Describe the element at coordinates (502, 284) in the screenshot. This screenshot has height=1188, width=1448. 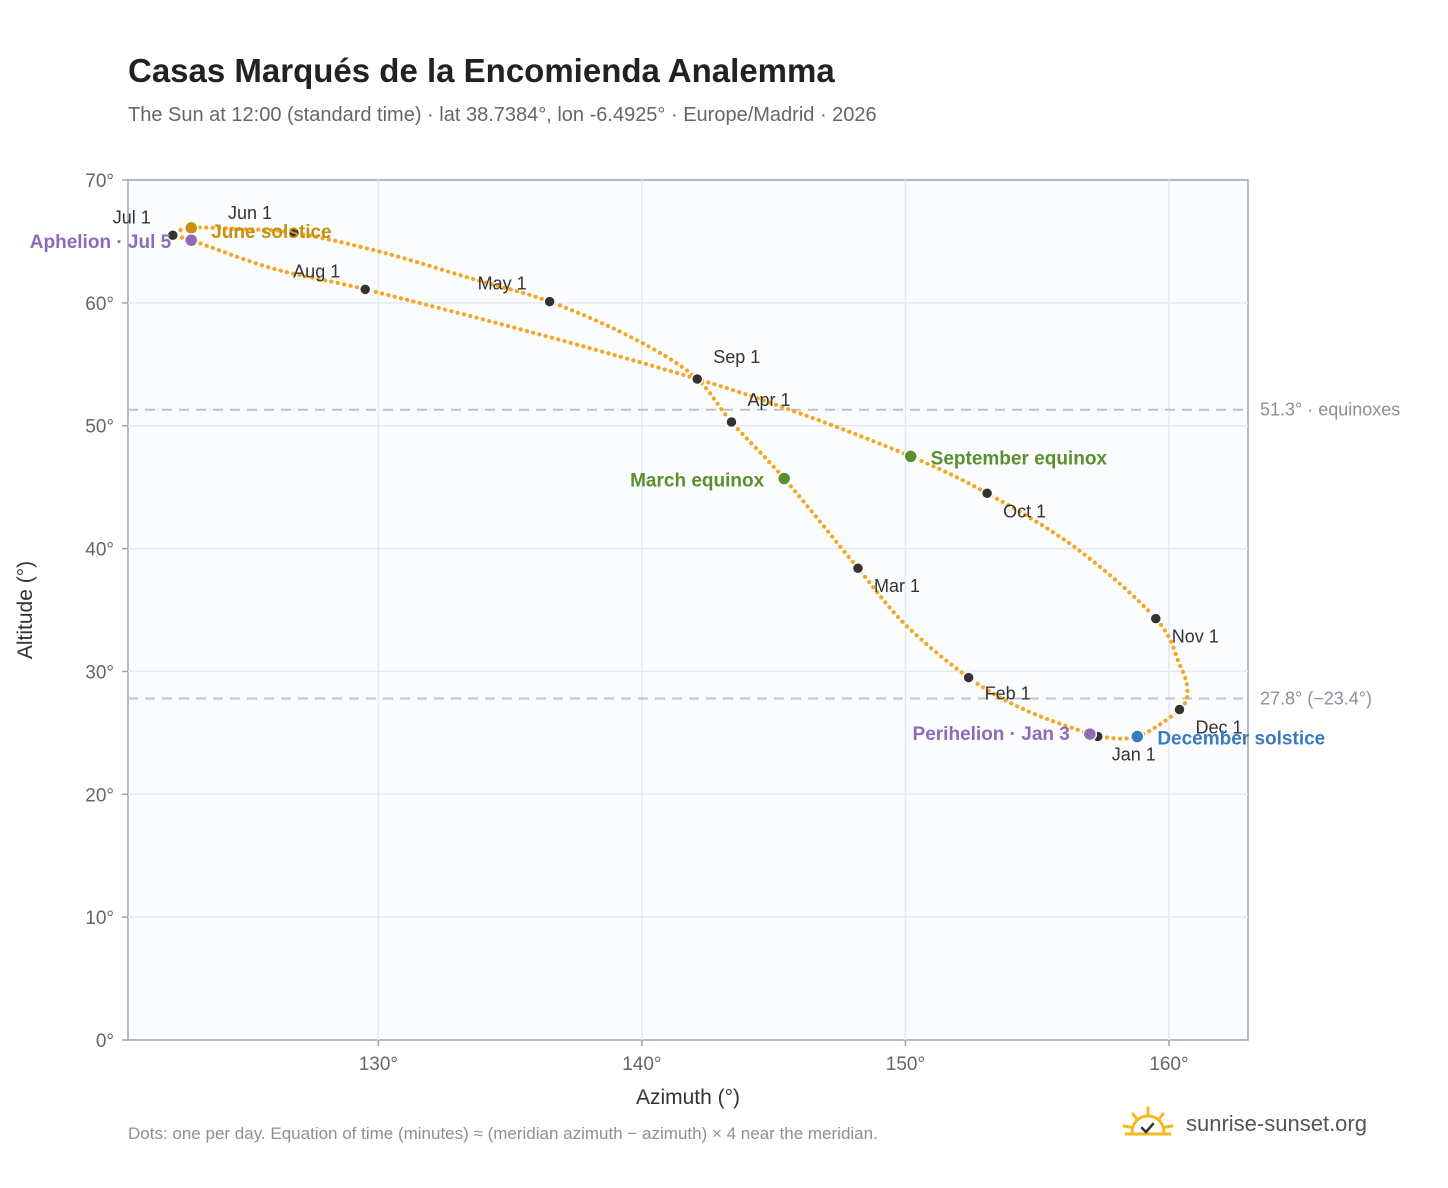
I see `month-marker-label: May 1` at that location.